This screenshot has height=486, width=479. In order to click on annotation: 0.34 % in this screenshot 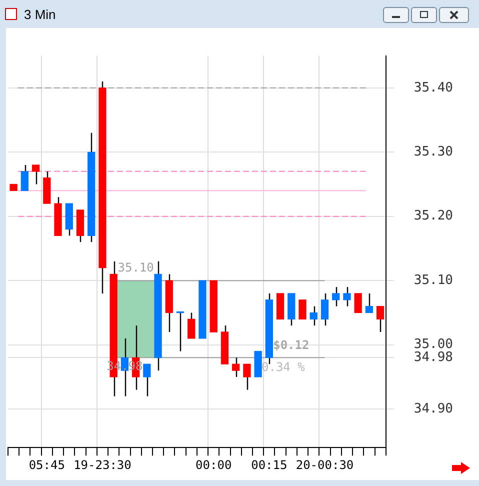, I will do `click(283, 367)`.